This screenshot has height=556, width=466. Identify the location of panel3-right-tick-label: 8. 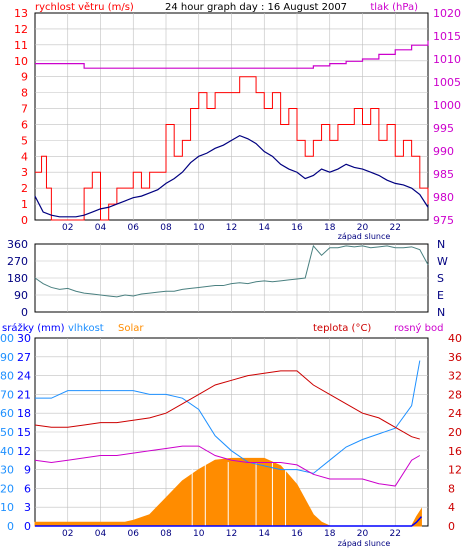
(451, 488).